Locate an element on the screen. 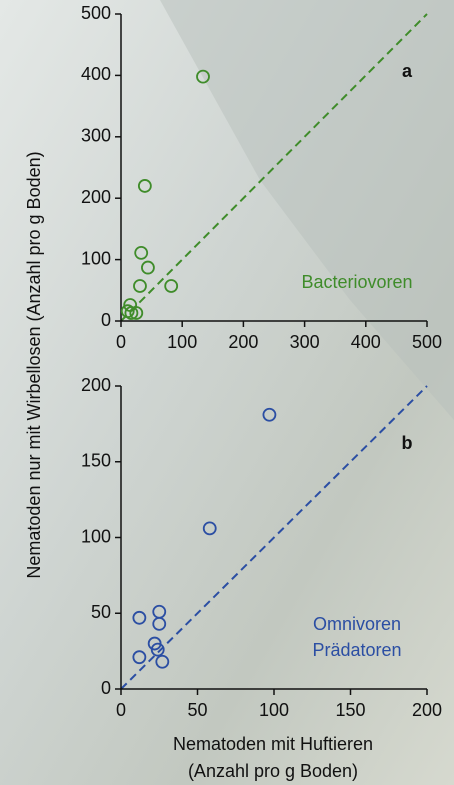 The width and height of the screenshot is (454, 785). panel-label: b is located at coordinates (407, 443).